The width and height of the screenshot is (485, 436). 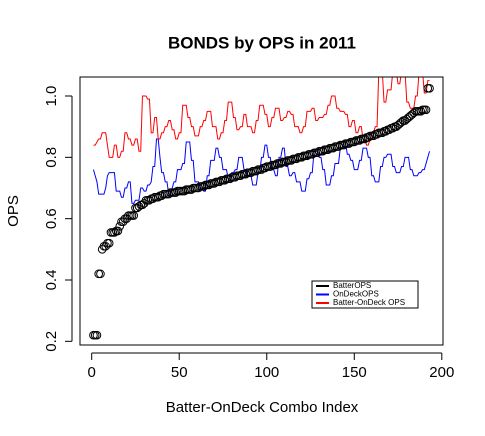 I want to click on x-tick-label: 50, so click(x=179, y=372).